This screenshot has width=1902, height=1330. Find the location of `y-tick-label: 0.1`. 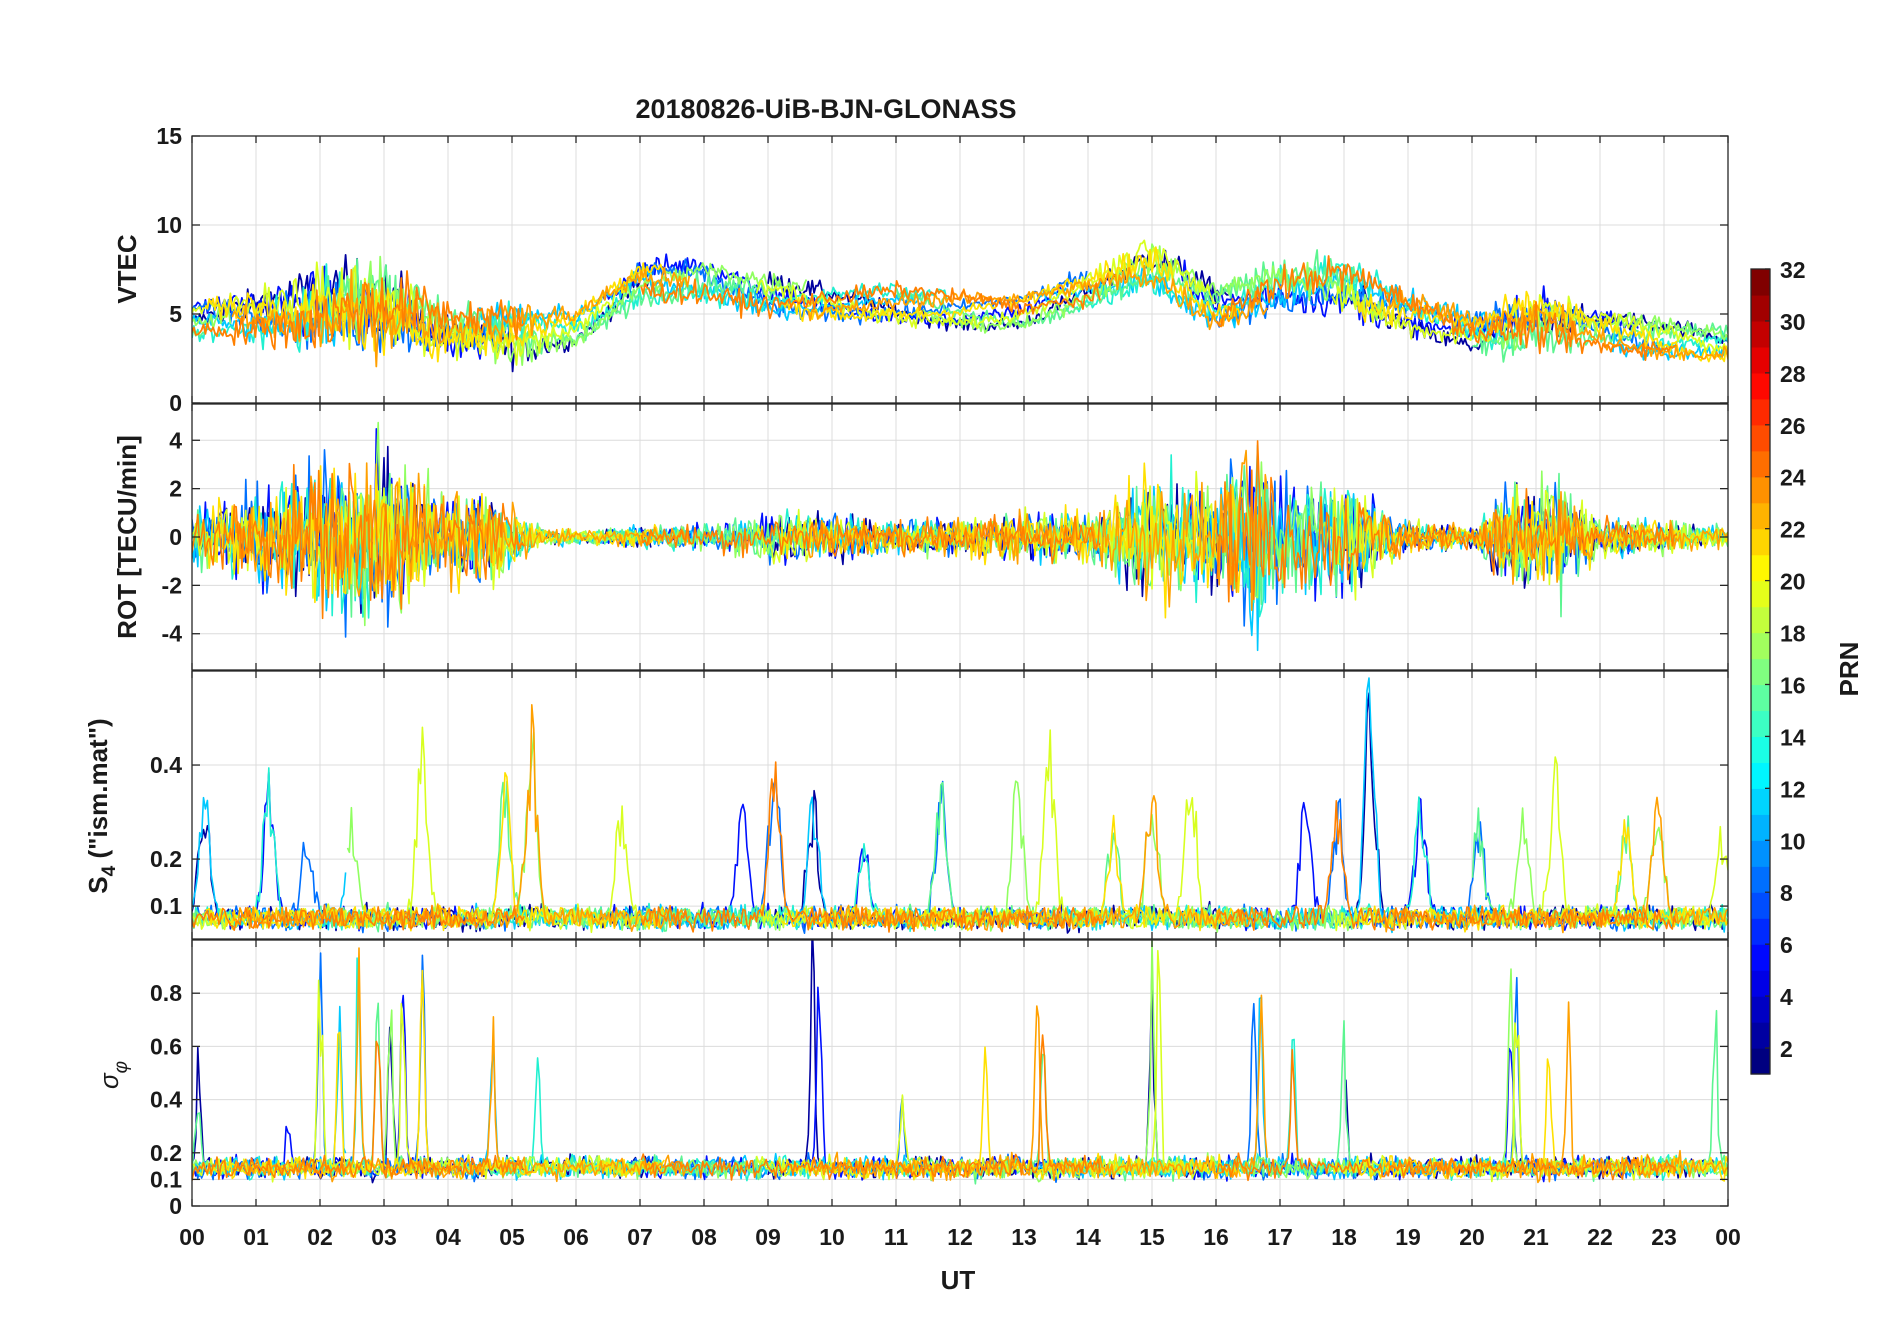

y-tick-label: 0.1 is located at coordinates (166, 1179).